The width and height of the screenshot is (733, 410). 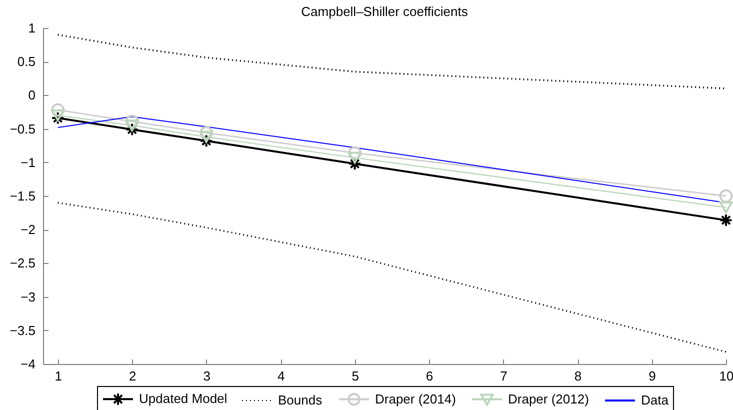 I want to click on y-tick-label: −0.5, so click(x=23, y=128).